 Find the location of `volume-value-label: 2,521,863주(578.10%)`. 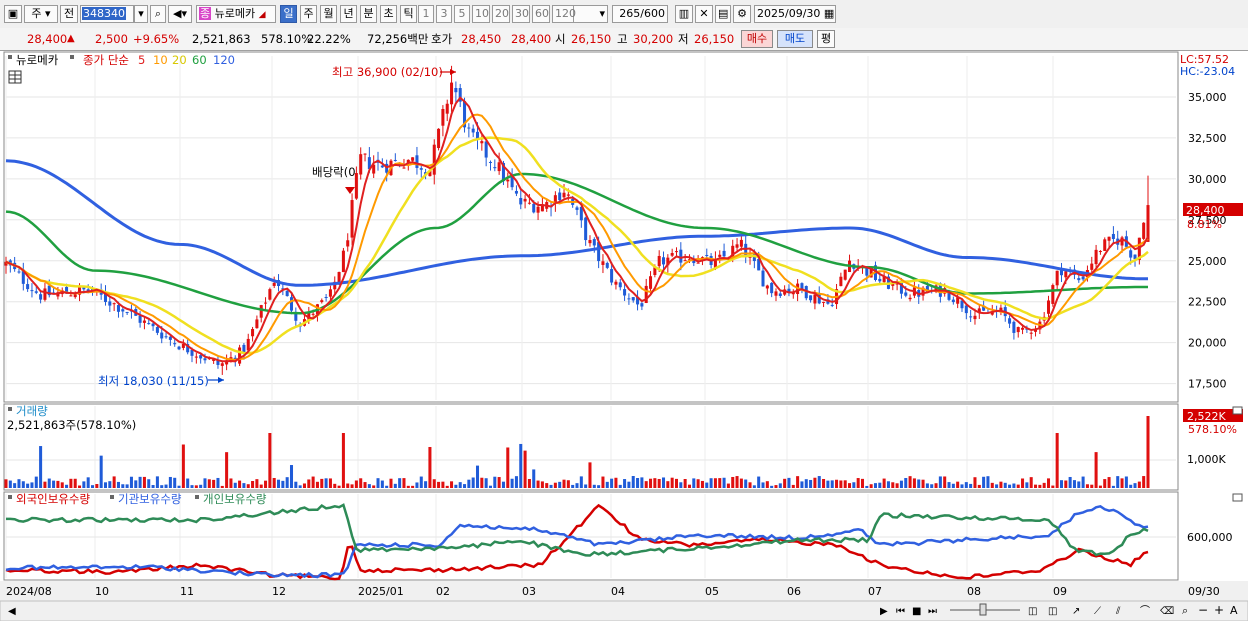

volume-value-label: 2,521,863주(578.10%) is located at coordinates (71, 425).